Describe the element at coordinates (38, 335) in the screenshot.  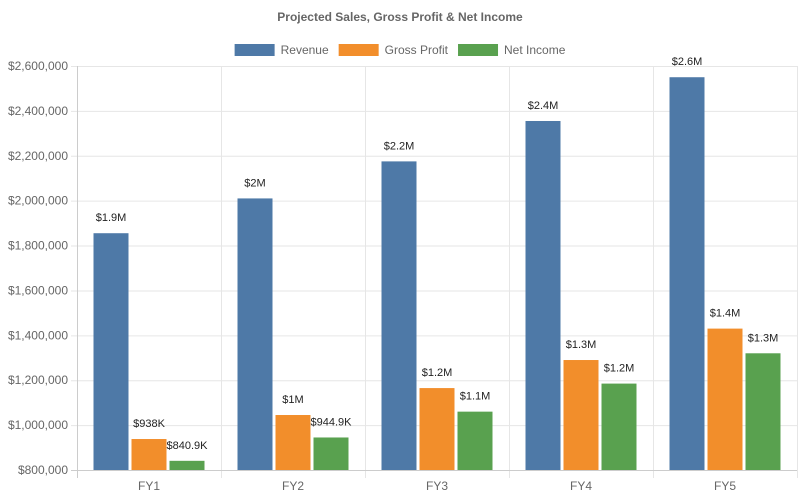
I see `y-tick-label: $1,400,000` at that location.